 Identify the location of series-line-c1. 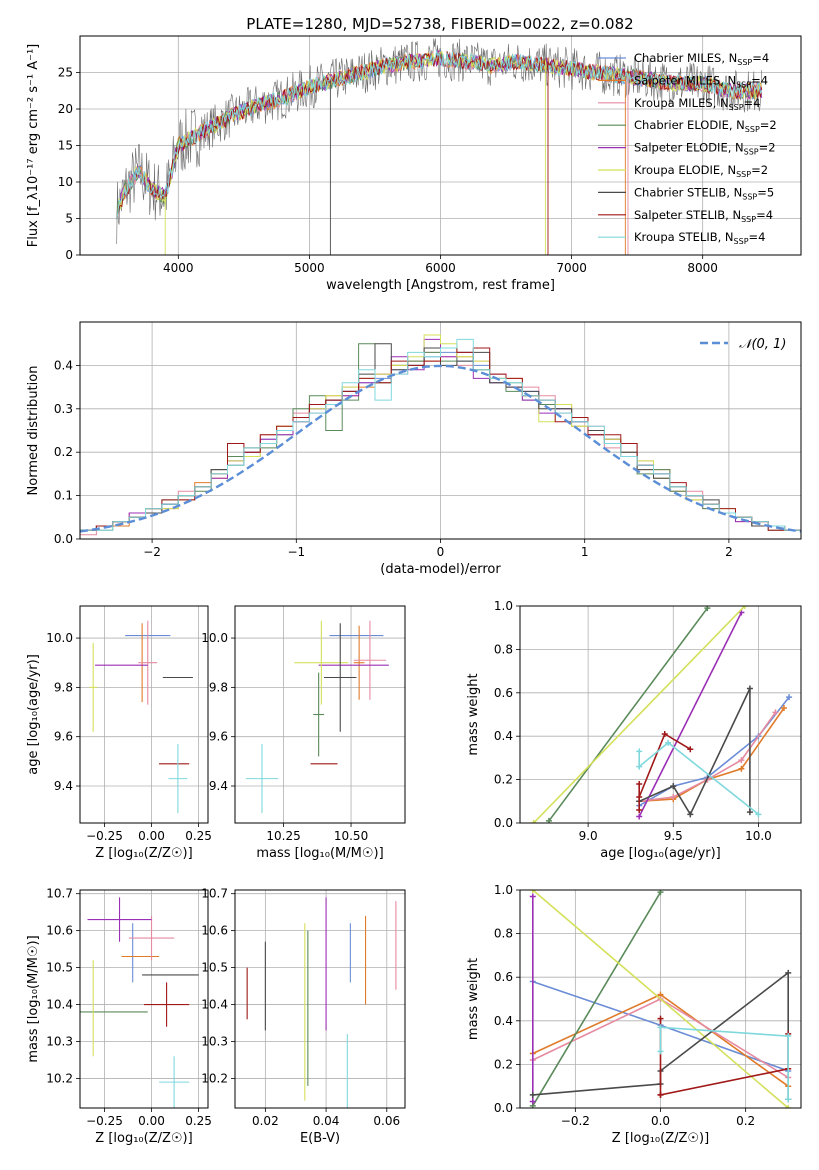
(714, 751).